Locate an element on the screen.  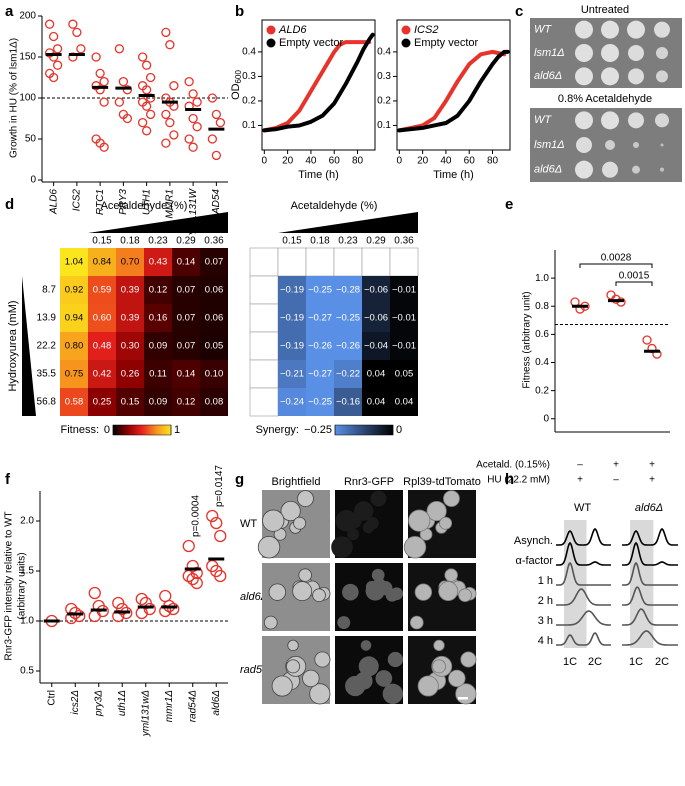
condition-mark: – is located at coordinates (616, 480).